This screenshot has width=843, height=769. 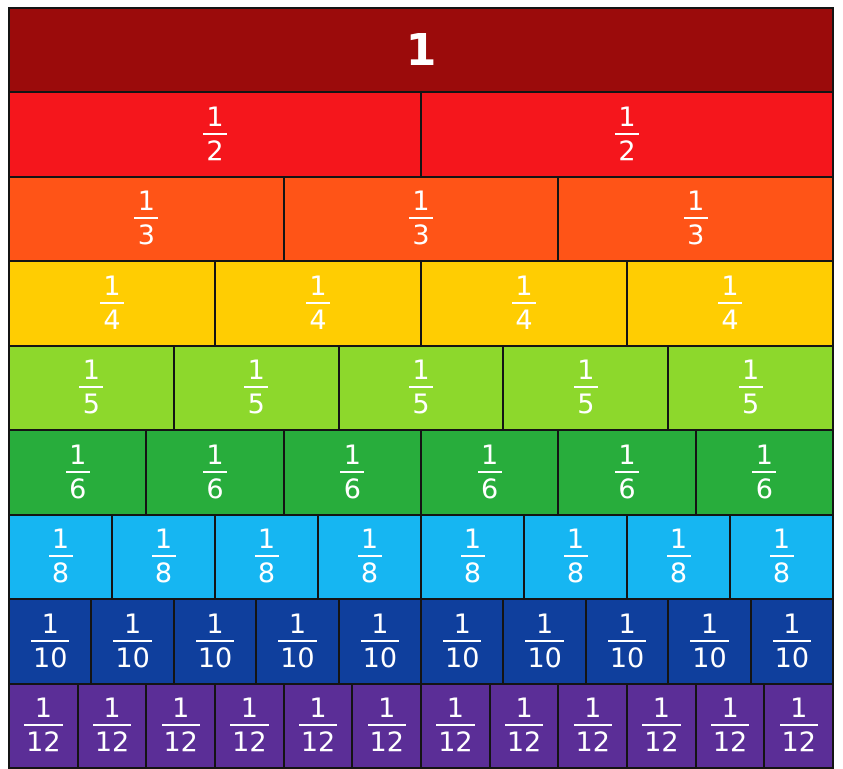 What do you see at coordinates (627, 151) in the screenshot?
I see `denominator: 2` at bounding box center [627, 151].